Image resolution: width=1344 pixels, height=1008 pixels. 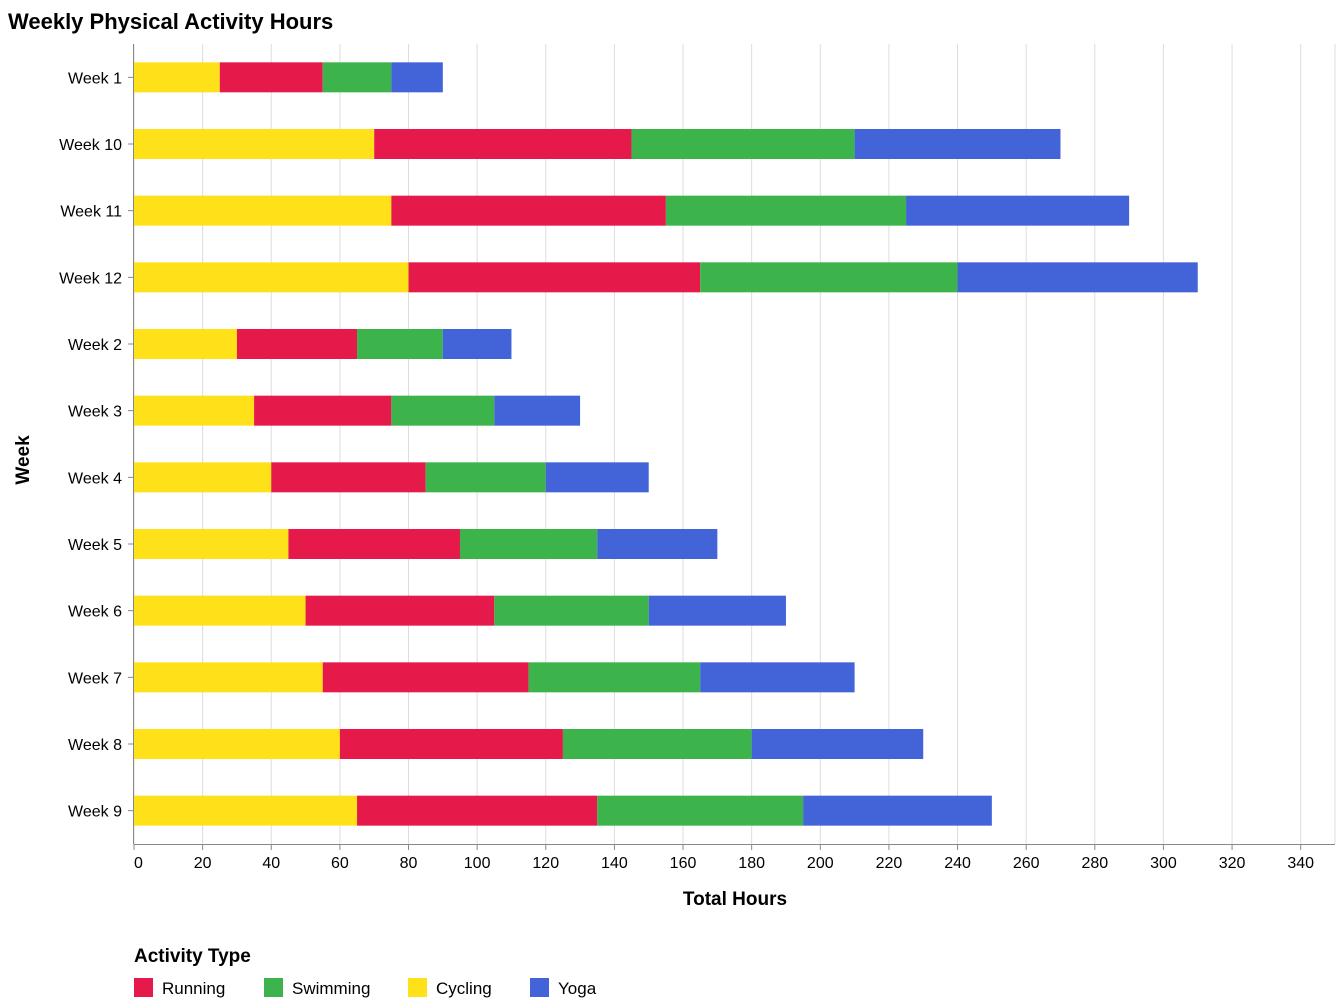 I want to click on y-tick-label: Week 9, so click(x=95, y=812).